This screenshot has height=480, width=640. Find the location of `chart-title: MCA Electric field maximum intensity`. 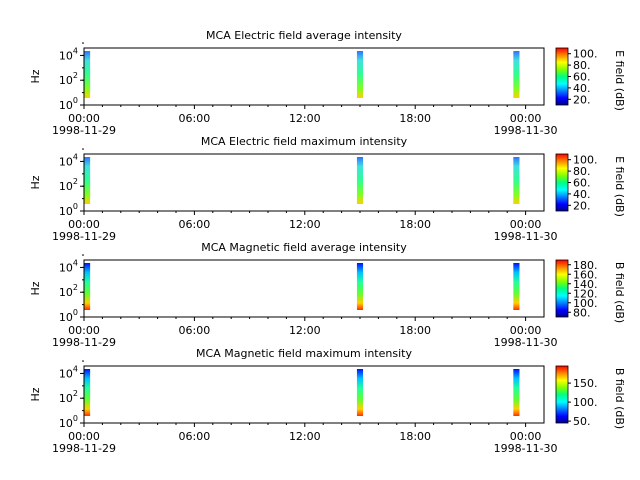

chart-title: MCA Electric field maximum intensity is located at coordinates (304, 141).